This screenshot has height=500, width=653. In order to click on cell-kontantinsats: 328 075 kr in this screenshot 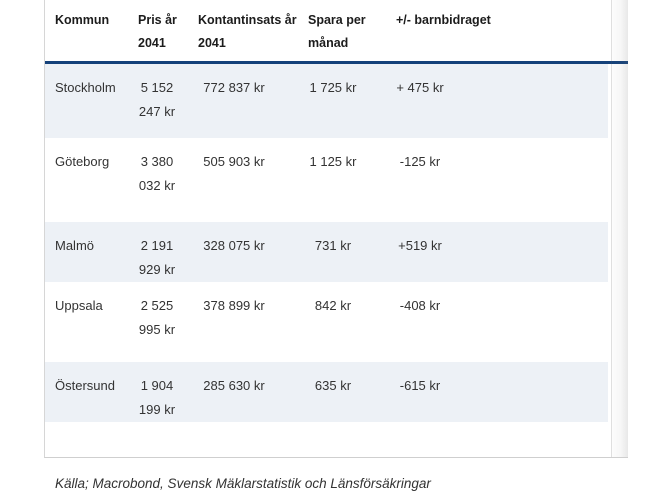, I will do `click(234, 245)`.